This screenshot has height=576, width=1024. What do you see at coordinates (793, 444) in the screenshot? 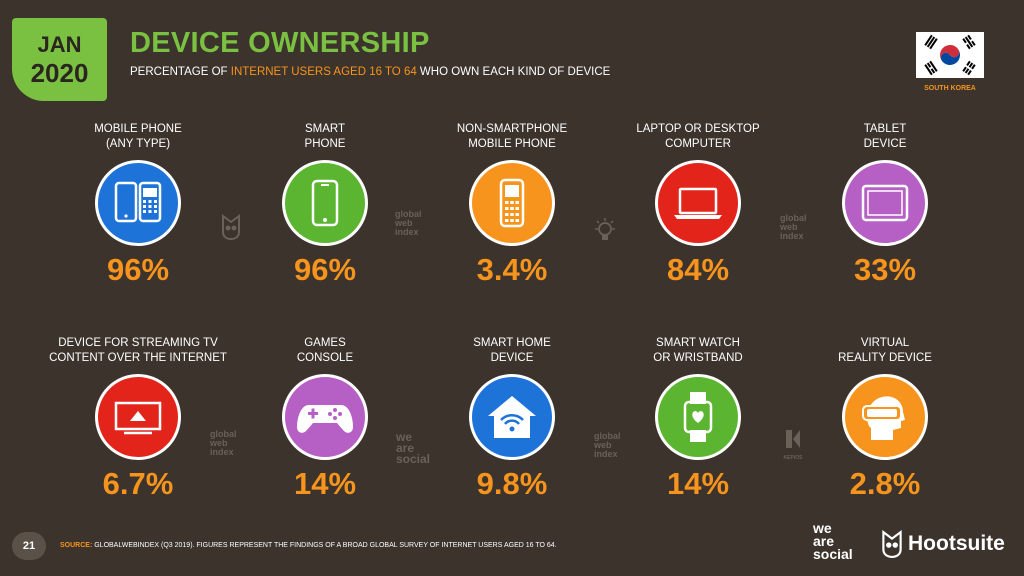
I see `kepios-logo: KEPIOS` at bounding box center [793, 444].